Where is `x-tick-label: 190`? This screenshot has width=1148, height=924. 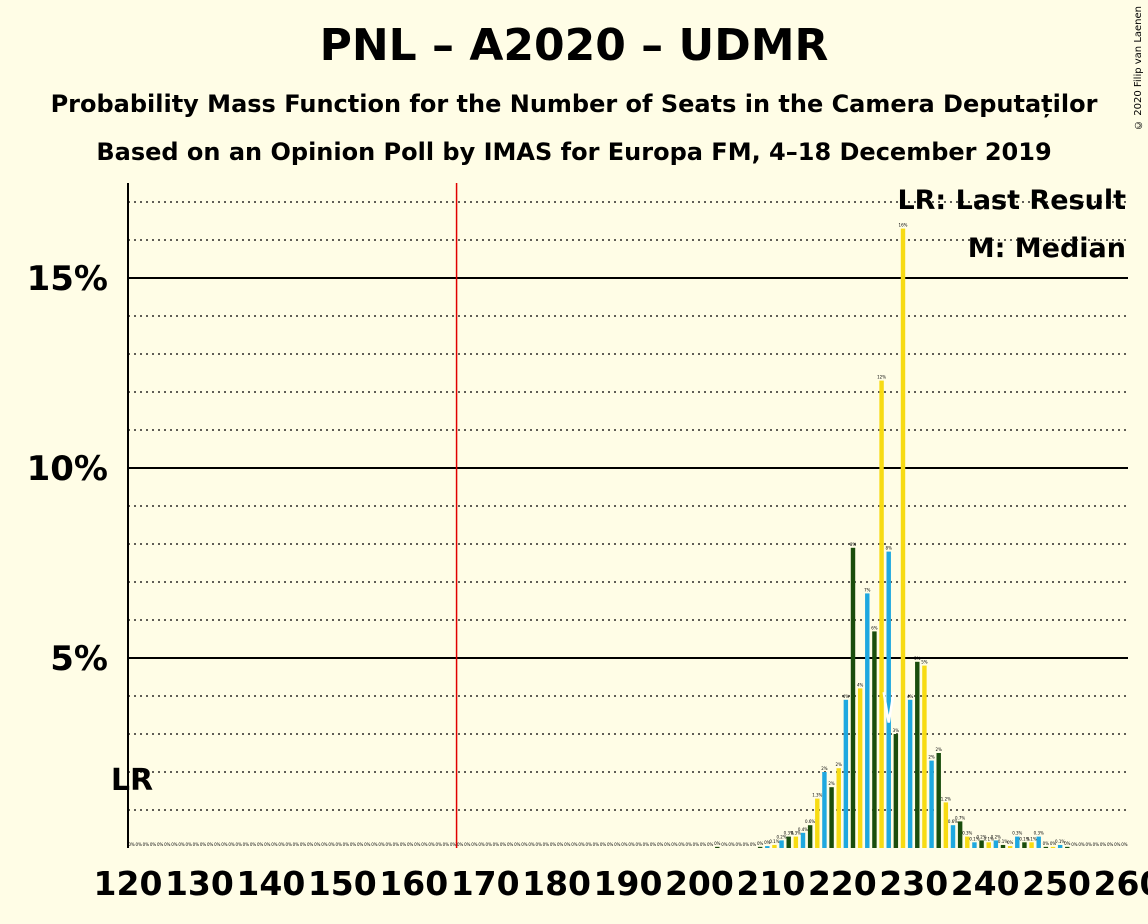 x-tick-label: 190 is located at coordinates (628, 883).